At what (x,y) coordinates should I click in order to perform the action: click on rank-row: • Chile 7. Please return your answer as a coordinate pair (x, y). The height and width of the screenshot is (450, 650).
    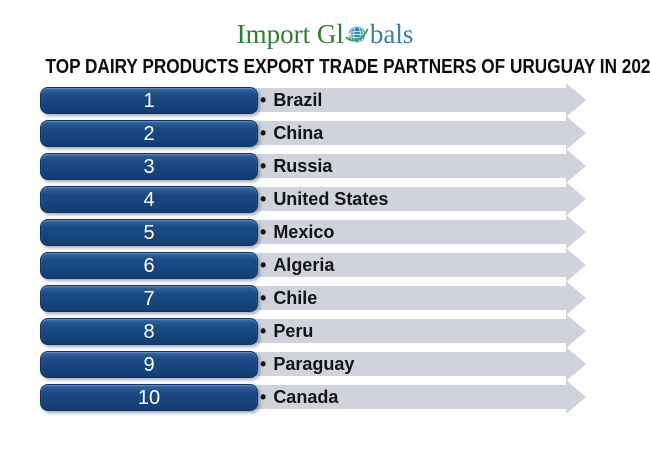
    Looking at the image, I should click on (325, 298).